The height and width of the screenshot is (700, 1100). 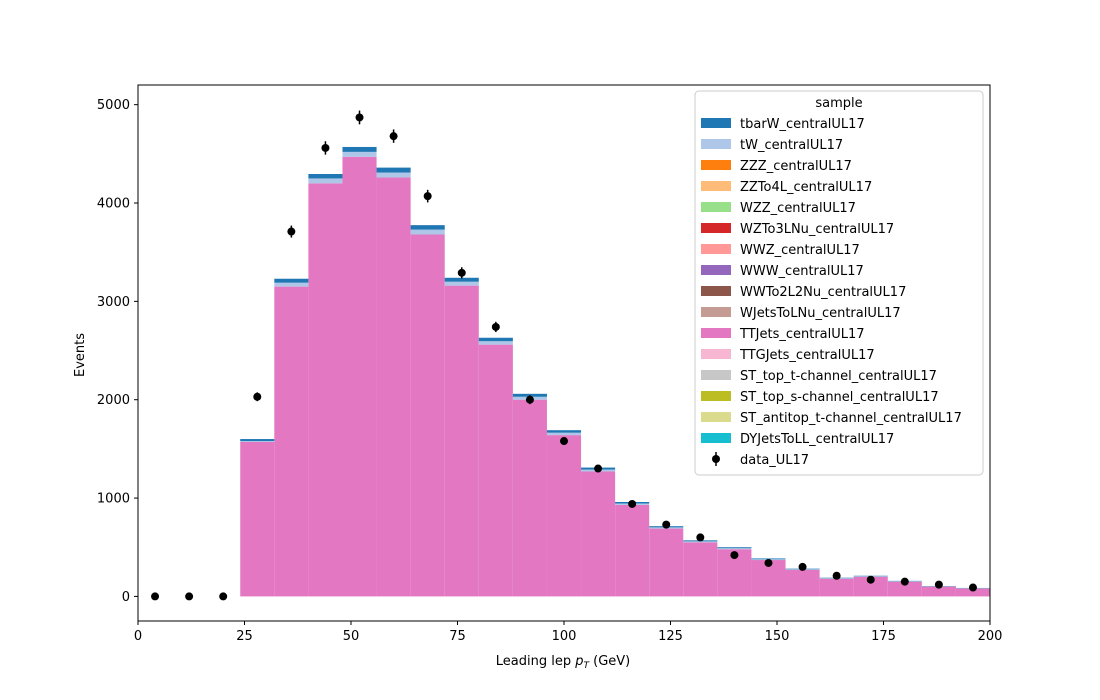 What do you see at coordinates (563, 662) in the screenshot?
I see `x-axis-label: Leading lep pT (GeV)` at bounding box center [563, 662].